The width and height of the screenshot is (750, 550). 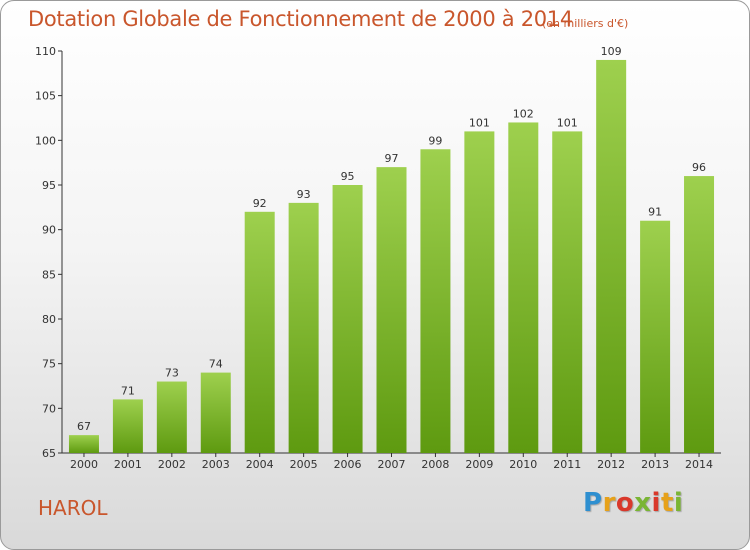 What do you see at coordinates (45, 140) in the screenshot?
I see `y-tick-label: 100` at bounding box center [45, 140].